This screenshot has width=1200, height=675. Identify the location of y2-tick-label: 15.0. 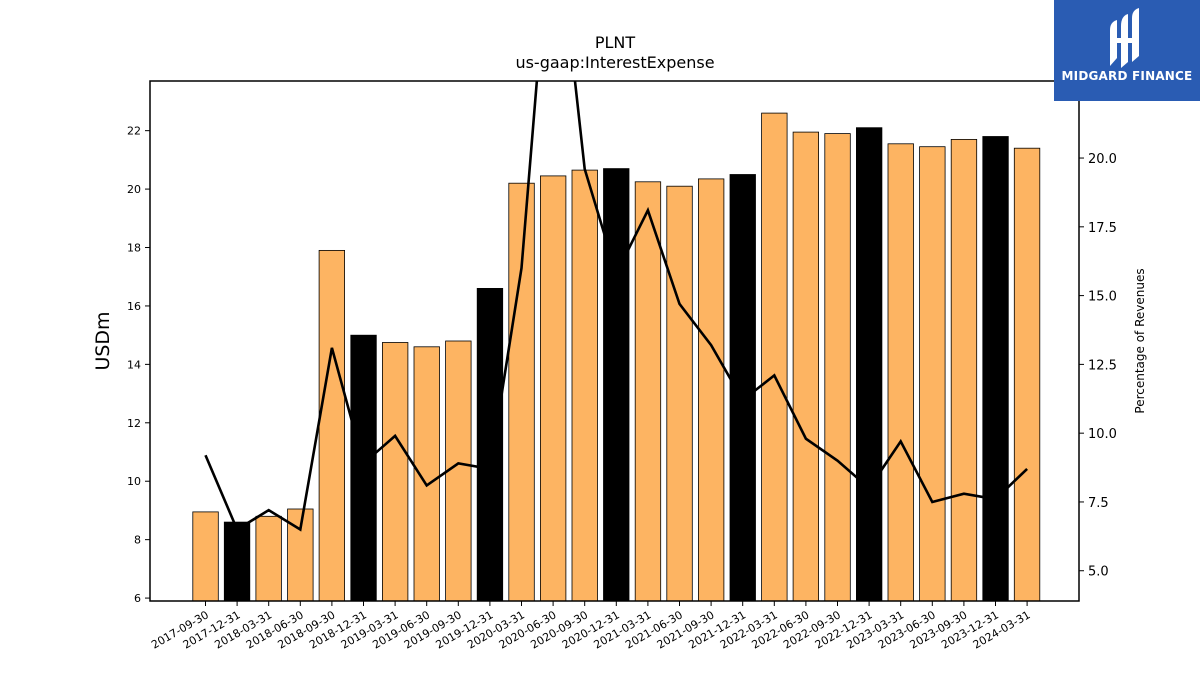
(1102, 297).